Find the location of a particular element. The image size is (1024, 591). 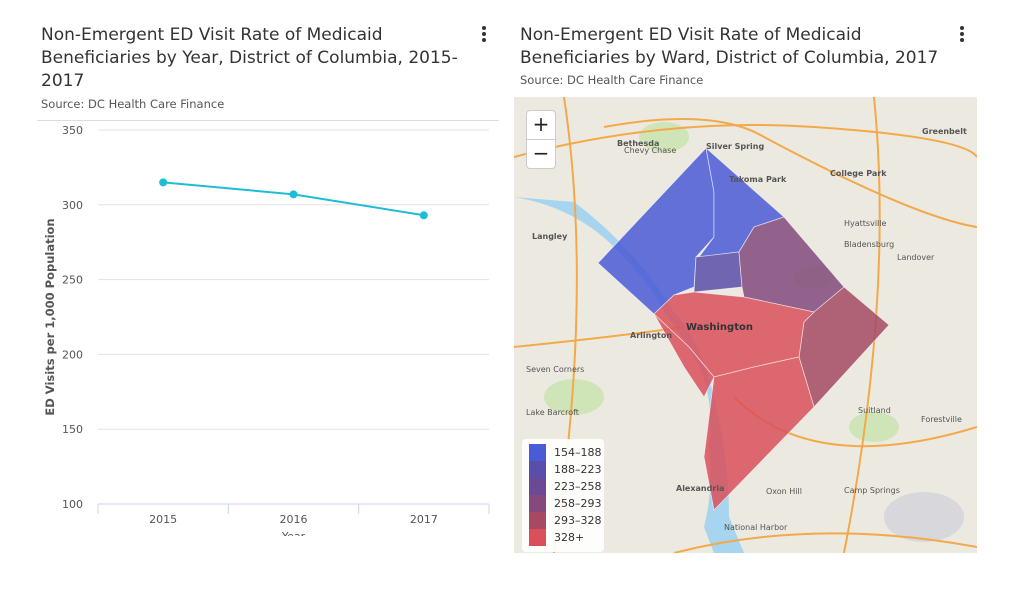

map-label: Silver Spring is located at coordinates (735, 146).